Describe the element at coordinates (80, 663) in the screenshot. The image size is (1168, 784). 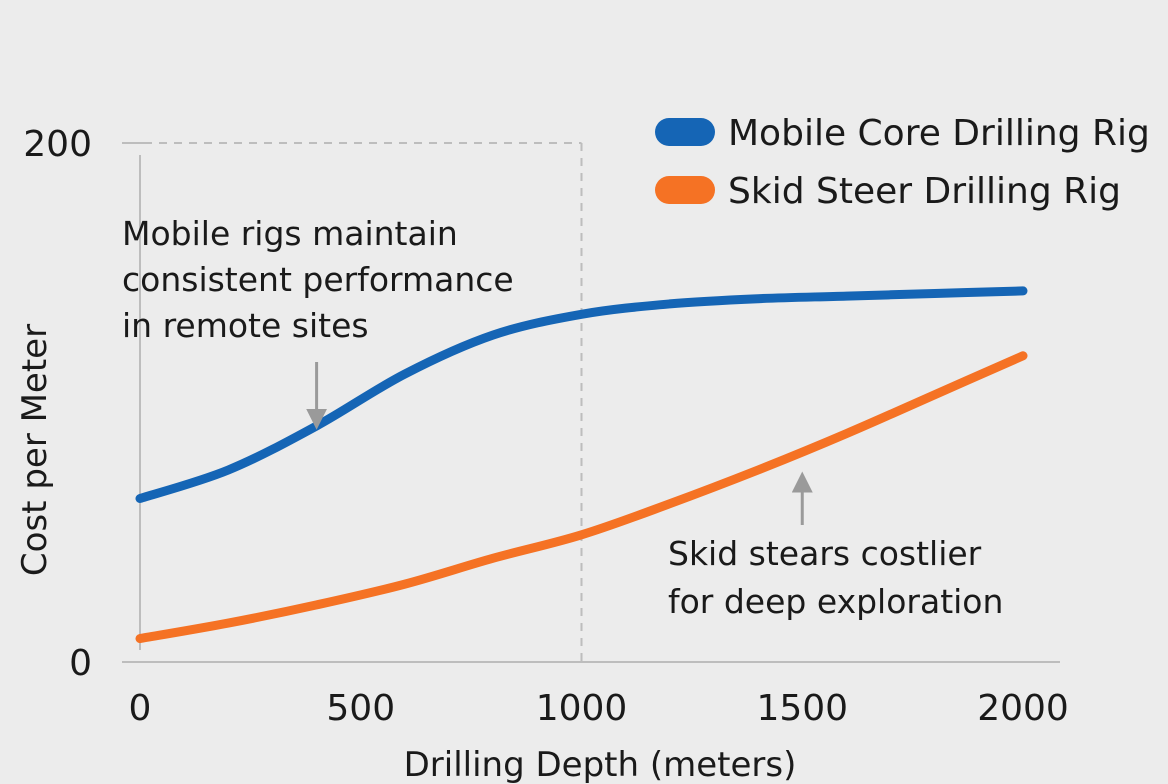
I see `y-tick-label: 0` at that location.